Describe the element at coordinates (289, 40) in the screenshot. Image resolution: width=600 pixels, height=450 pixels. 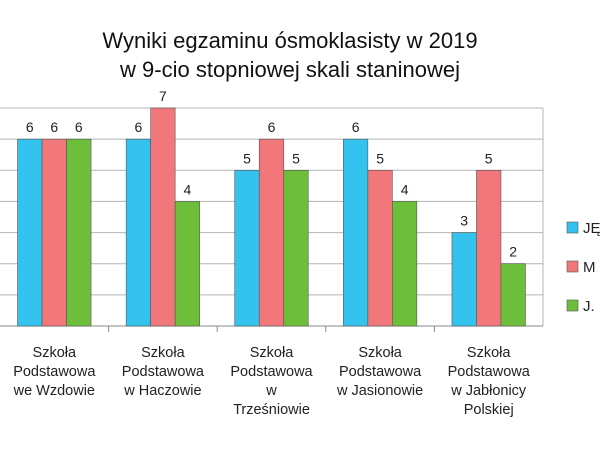
I see `chart-title-line: Wyniki egzaminu ósmoklasisty w 2019` at that location.